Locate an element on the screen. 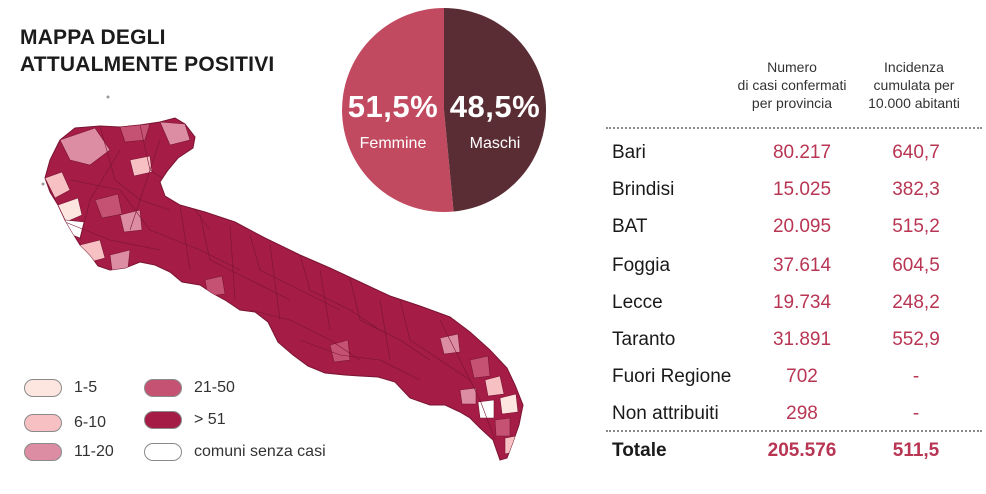 Image resolution: width=986 pixels, height=494 pixels. total-cases-value: 205.576 is located at coordinates (802, 450).